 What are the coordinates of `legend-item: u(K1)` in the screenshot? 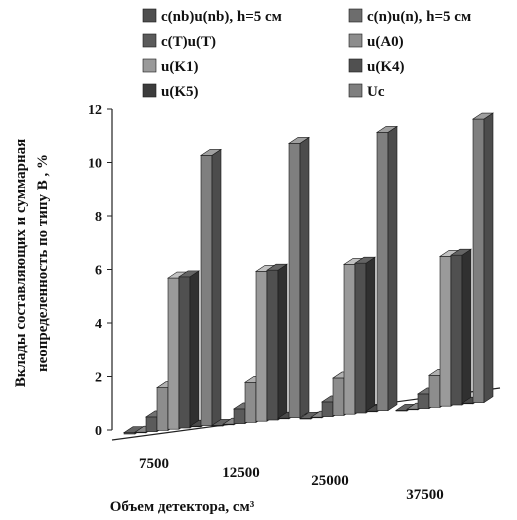 It's located at (170, 66).